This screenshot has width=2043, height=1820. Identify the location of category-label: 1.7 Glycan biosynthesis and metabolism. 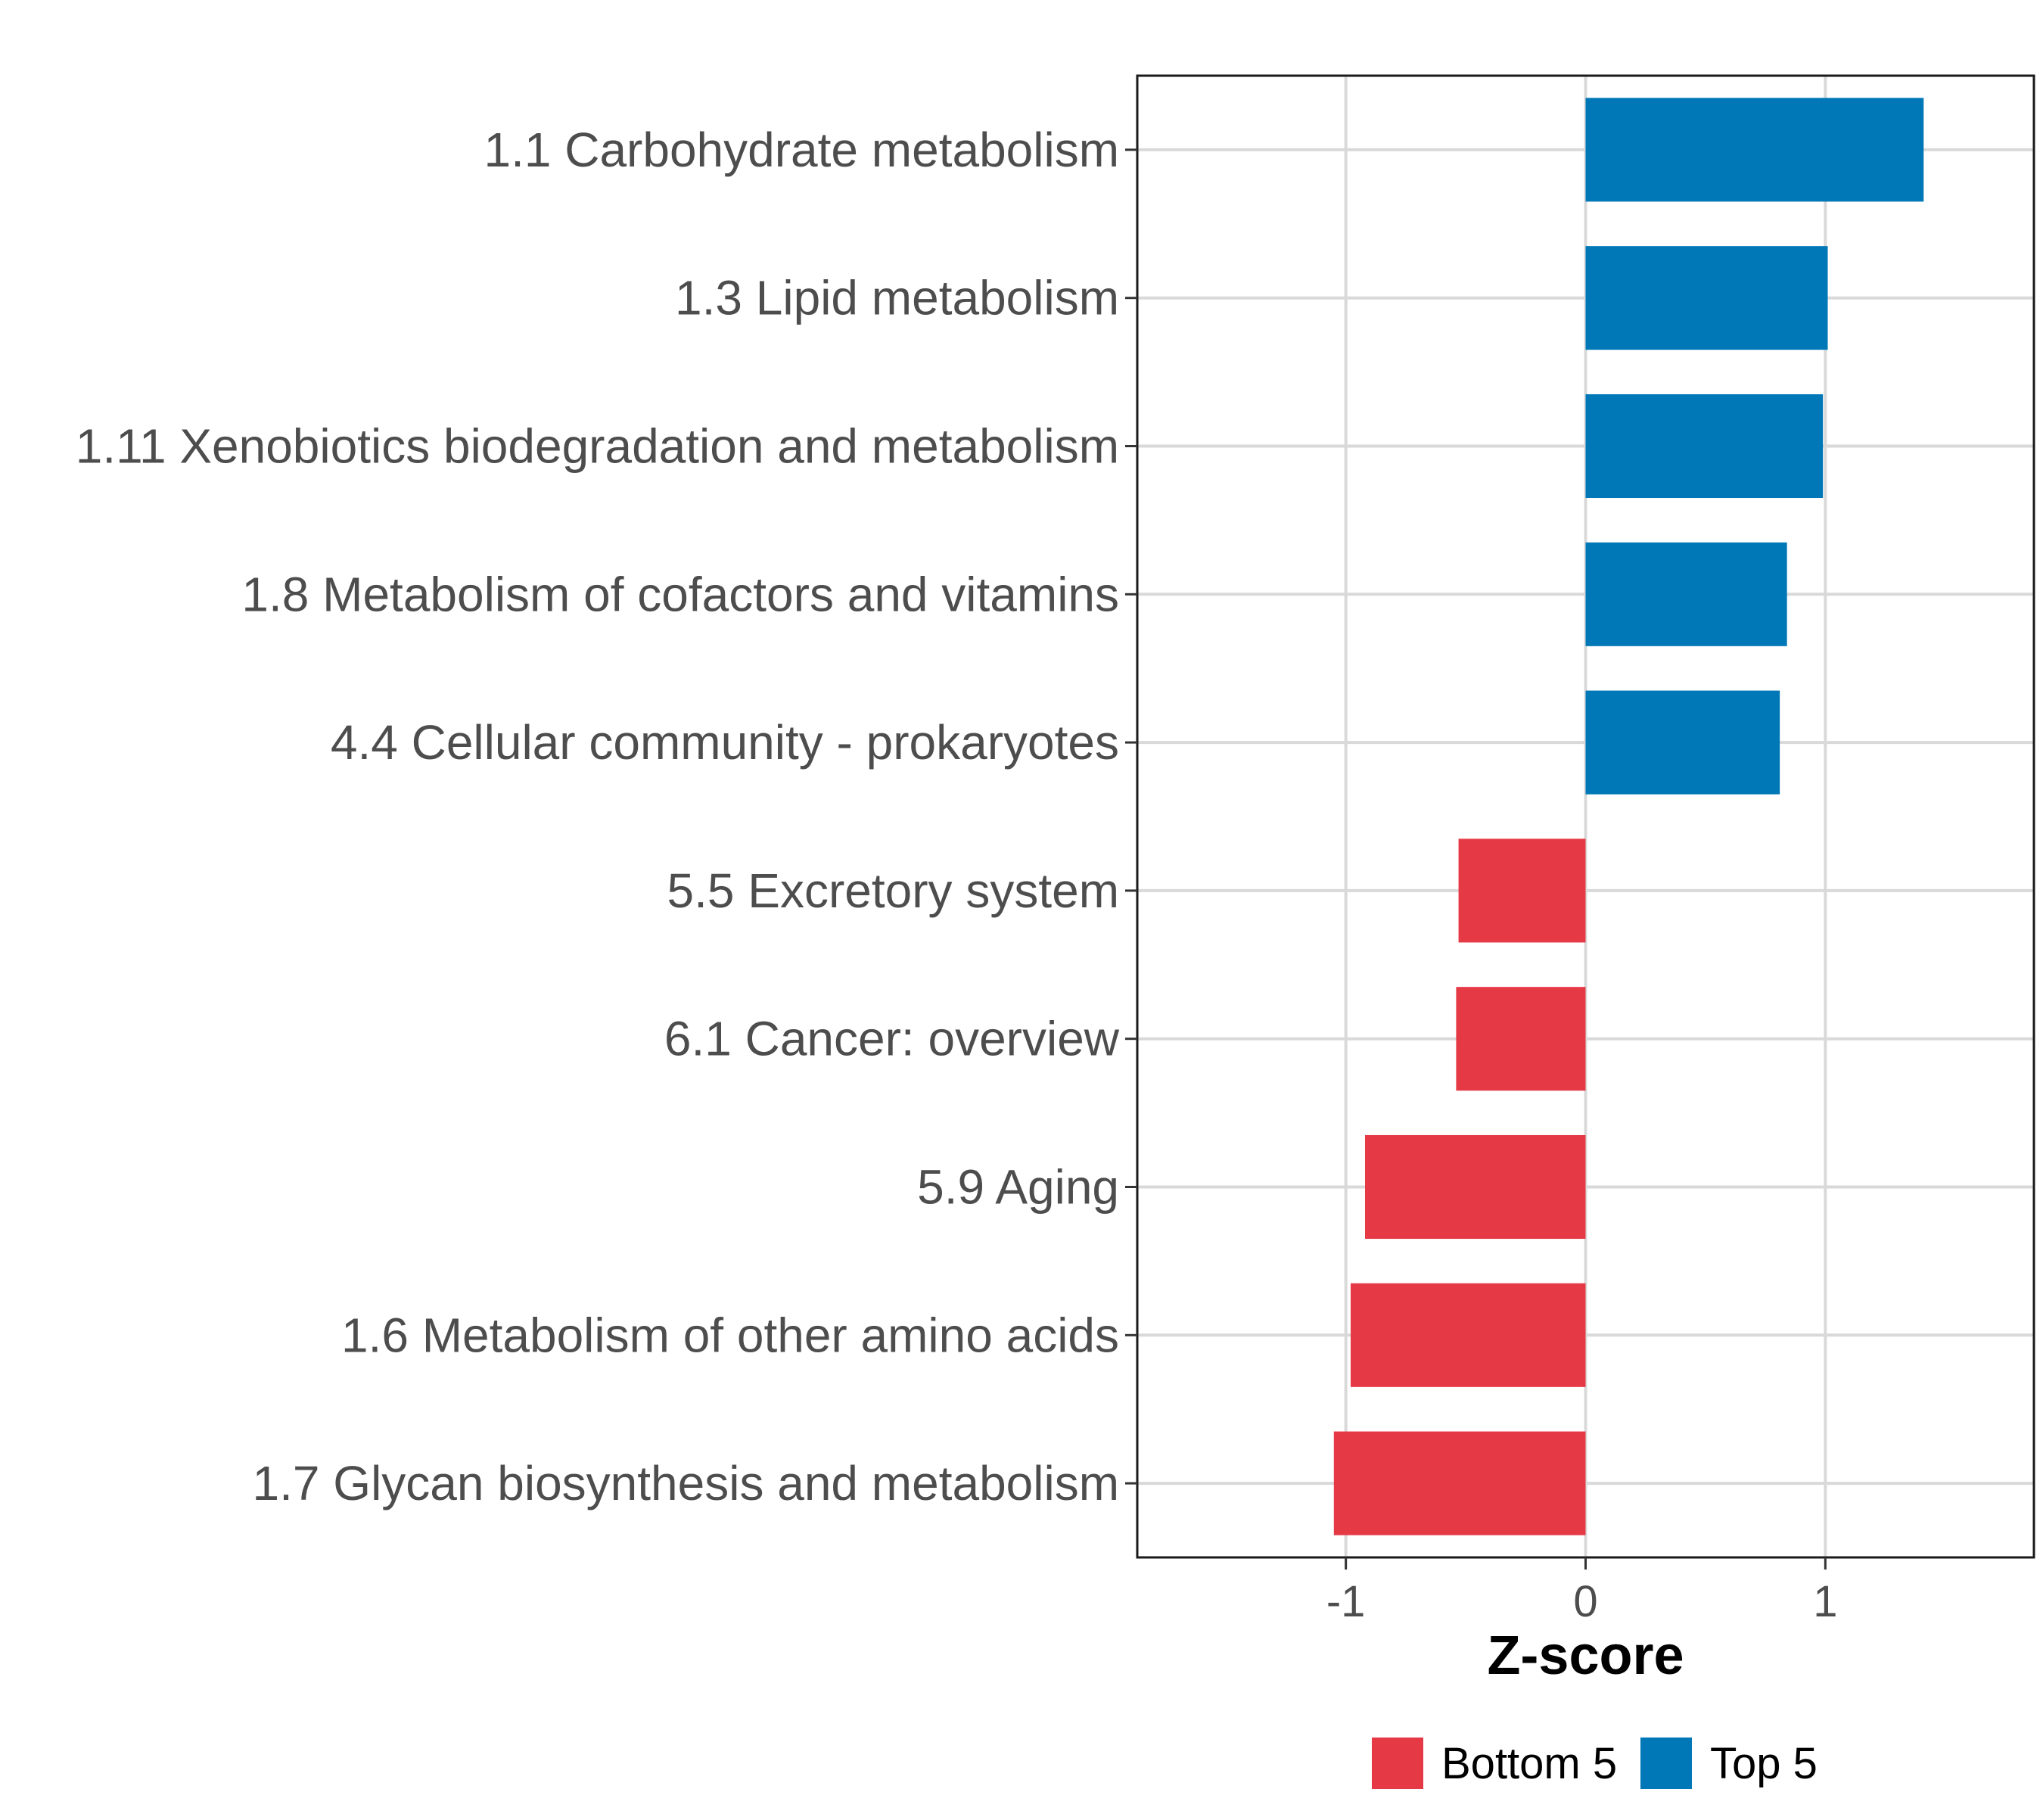
(686, 1483).